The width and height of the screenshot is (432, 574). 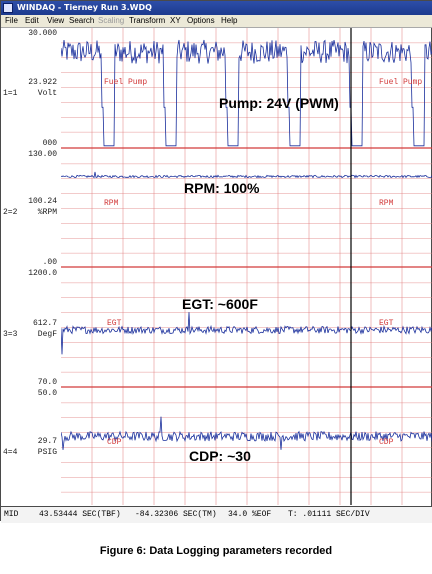 I want to click on ch4-id: 4=4, so click(x=10, y=452).